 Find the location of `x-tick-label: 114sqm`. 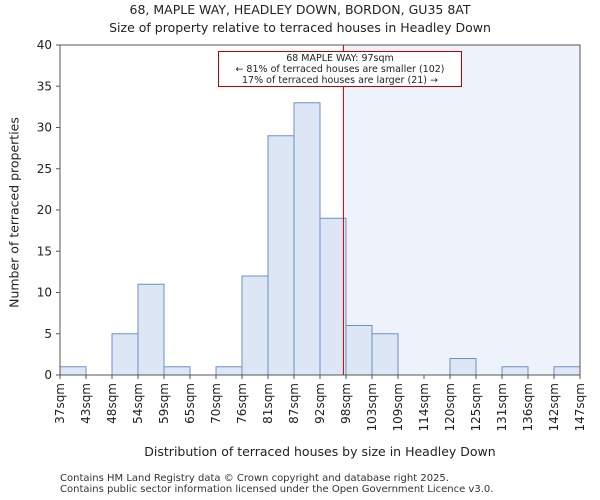

x-tick-label: 114sqm is located at coordinates (424, 407).